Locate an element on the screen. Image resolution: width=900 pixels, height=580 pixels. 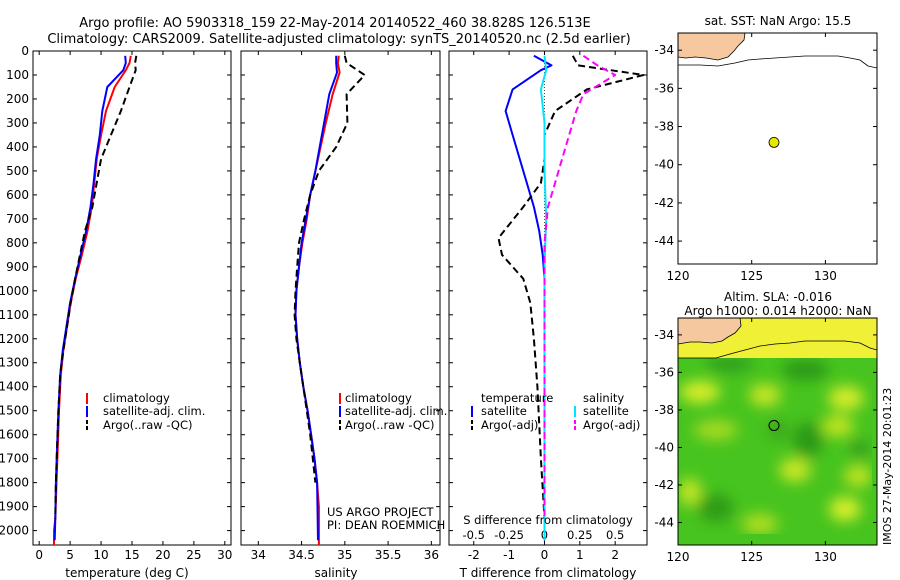
x-tick-label: -1 is located at coordinates (509, 555).